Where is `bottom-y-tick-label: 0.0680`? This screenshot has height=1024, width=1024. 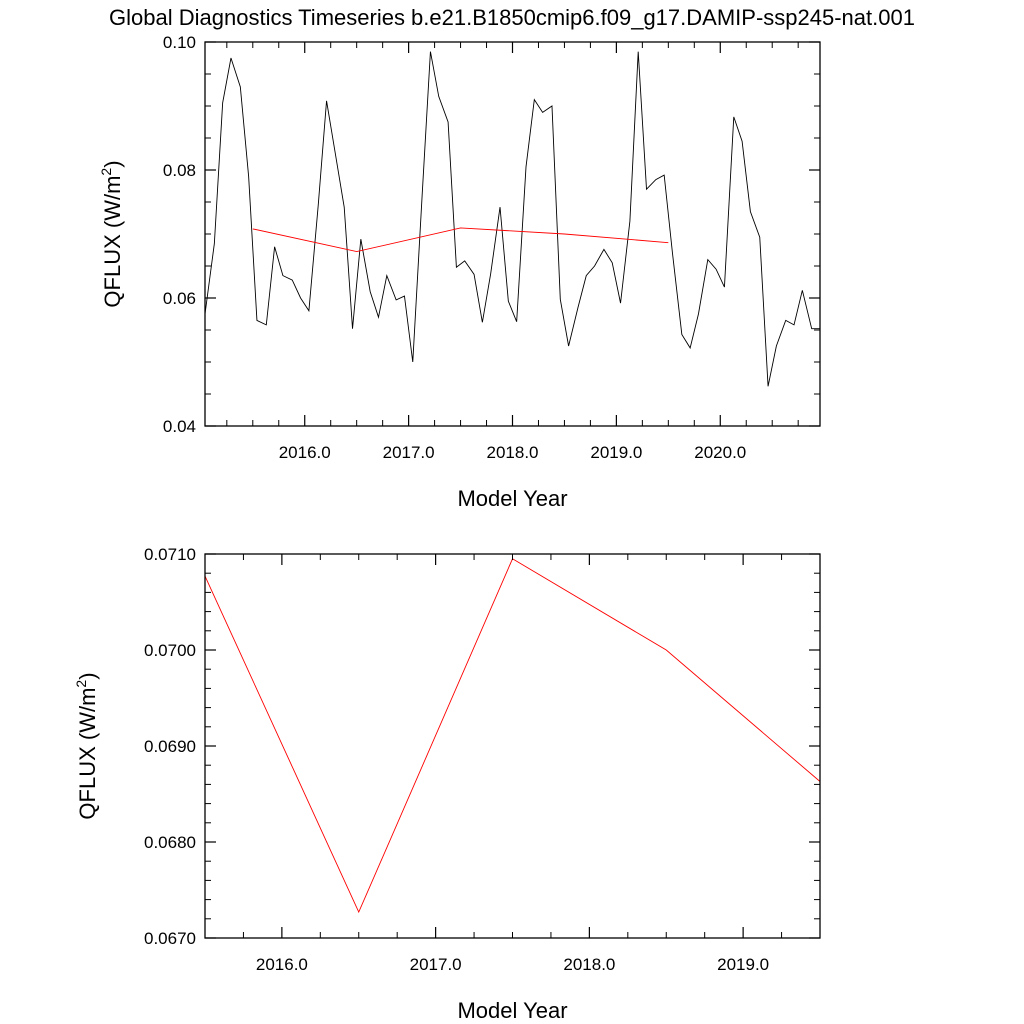 bottom-y-tick-label: 0.0680 is located at coordinates (170, 842).